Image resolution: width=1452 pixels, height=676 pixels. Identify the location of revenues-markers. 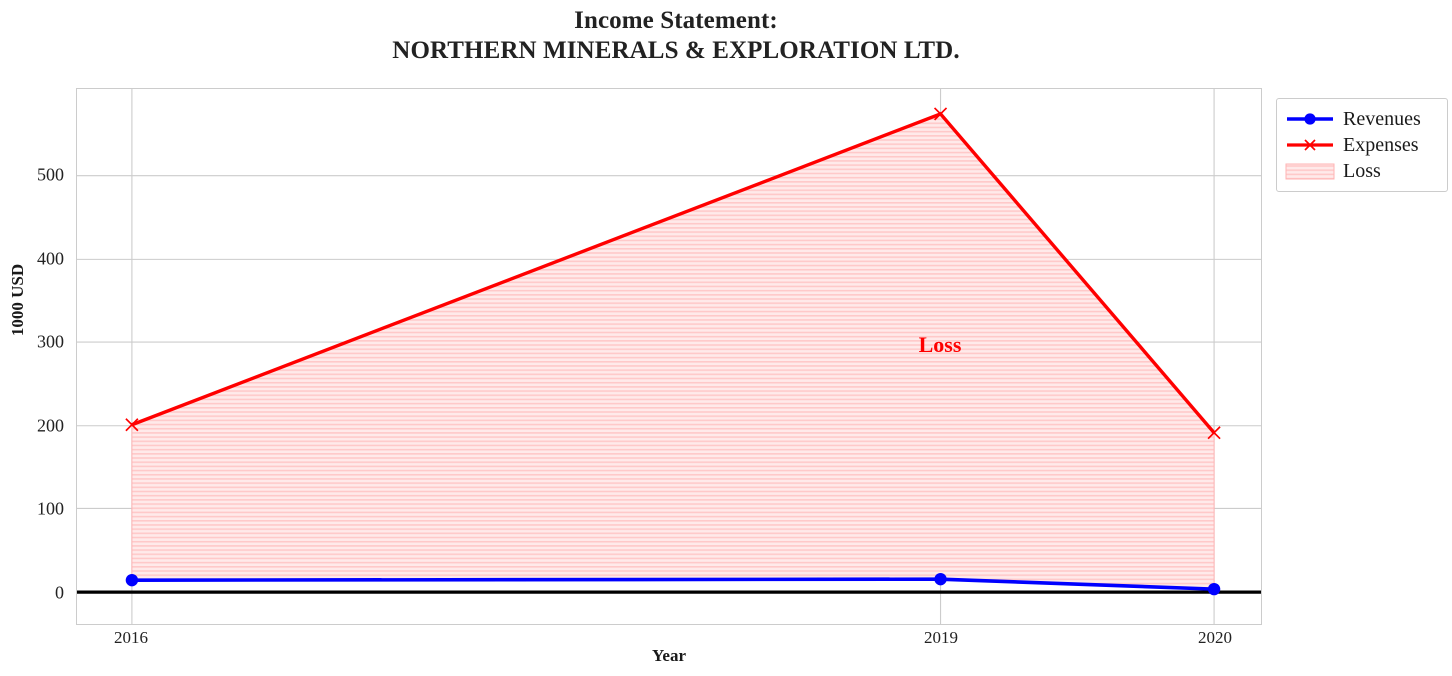
(673, 584).